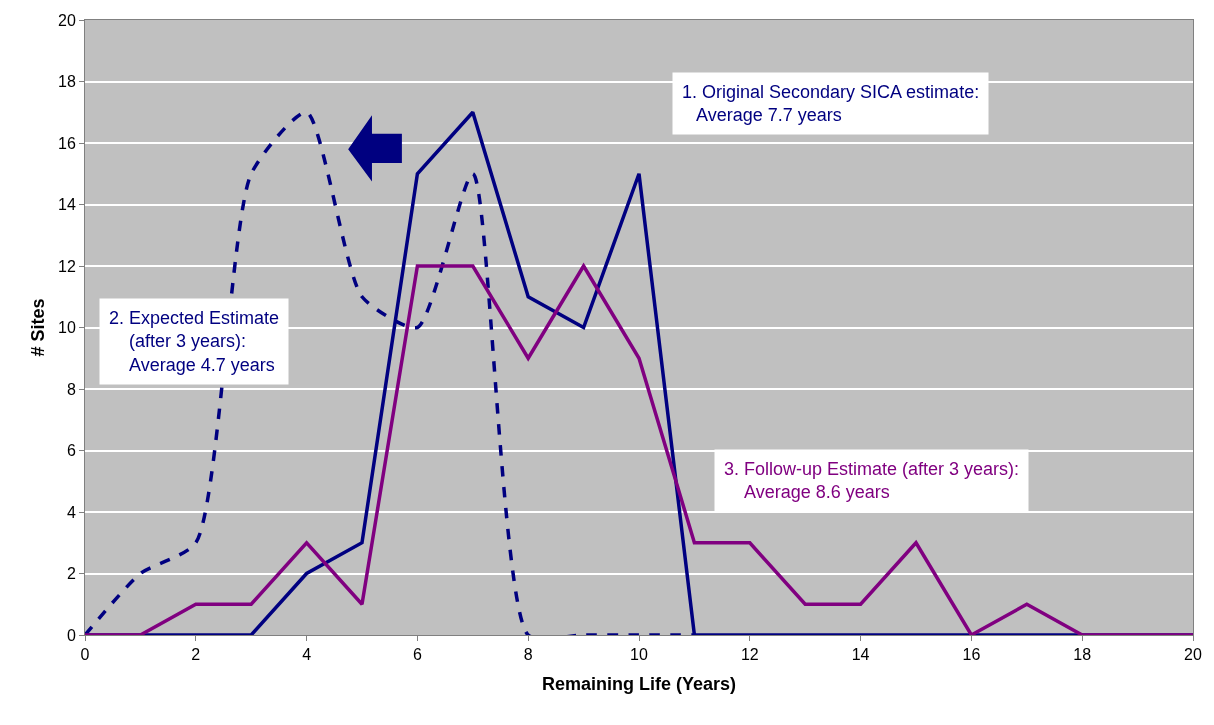 The height and width of the screenshot is (725, 1214). Describe the element at coordinates (194, 341) in the screenshot. I see `annotation: 2. Expected Estimate (after 3 years): Average 4.7 years` at that location.